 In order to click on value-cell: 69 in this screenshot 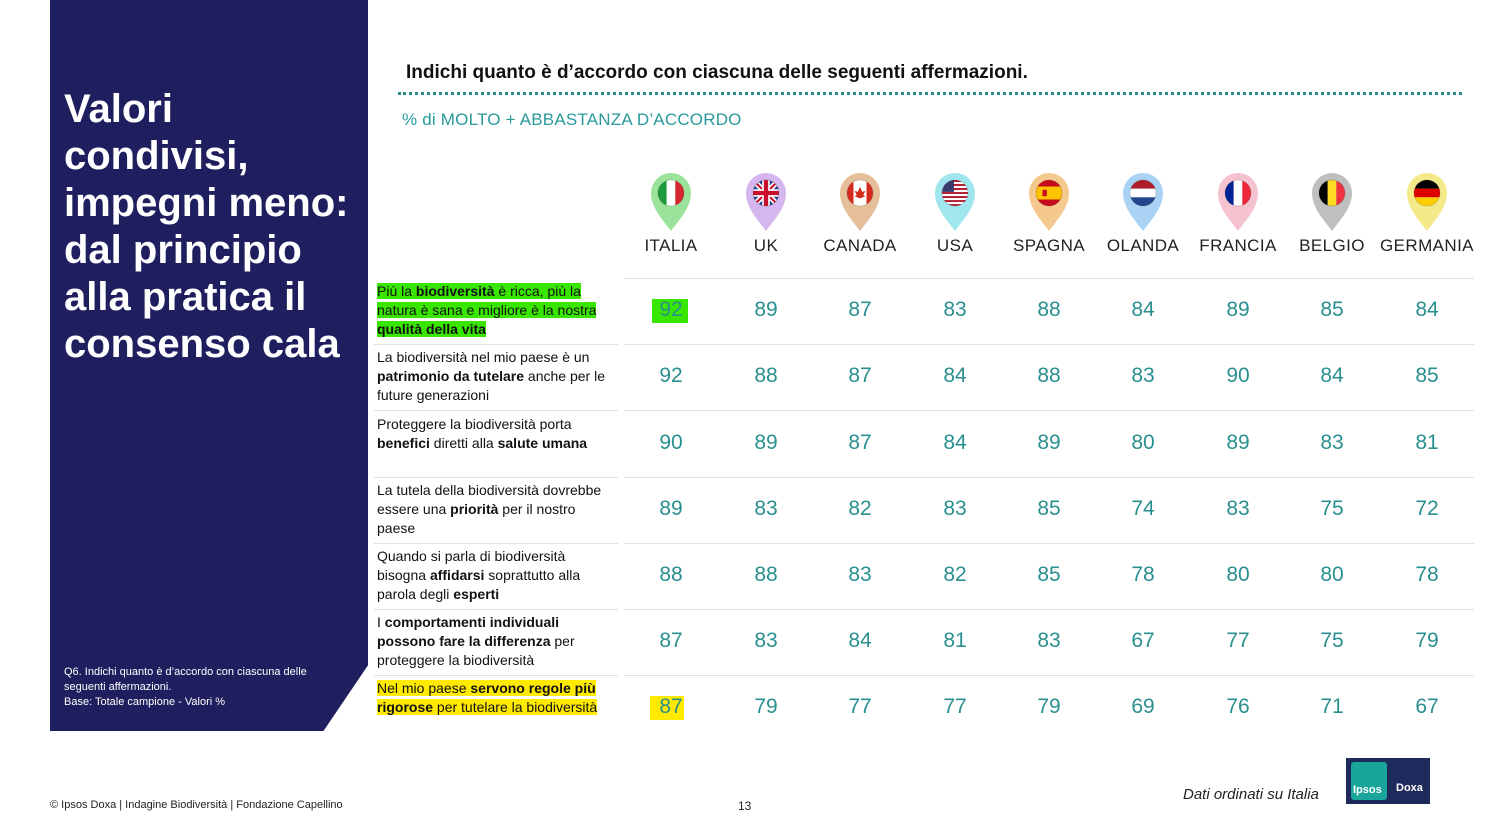, I will do `click(1143, 706)`.